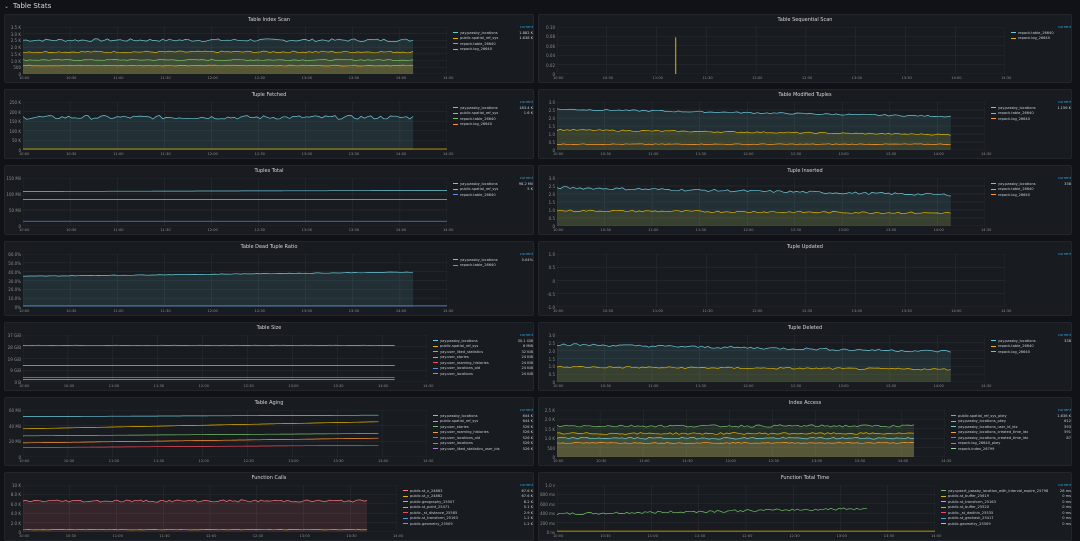  What do you see at coordinates (805, 328) in the screenshot?
I see `panel-title: Tuple Deleted` at bounding box center [805, 328].